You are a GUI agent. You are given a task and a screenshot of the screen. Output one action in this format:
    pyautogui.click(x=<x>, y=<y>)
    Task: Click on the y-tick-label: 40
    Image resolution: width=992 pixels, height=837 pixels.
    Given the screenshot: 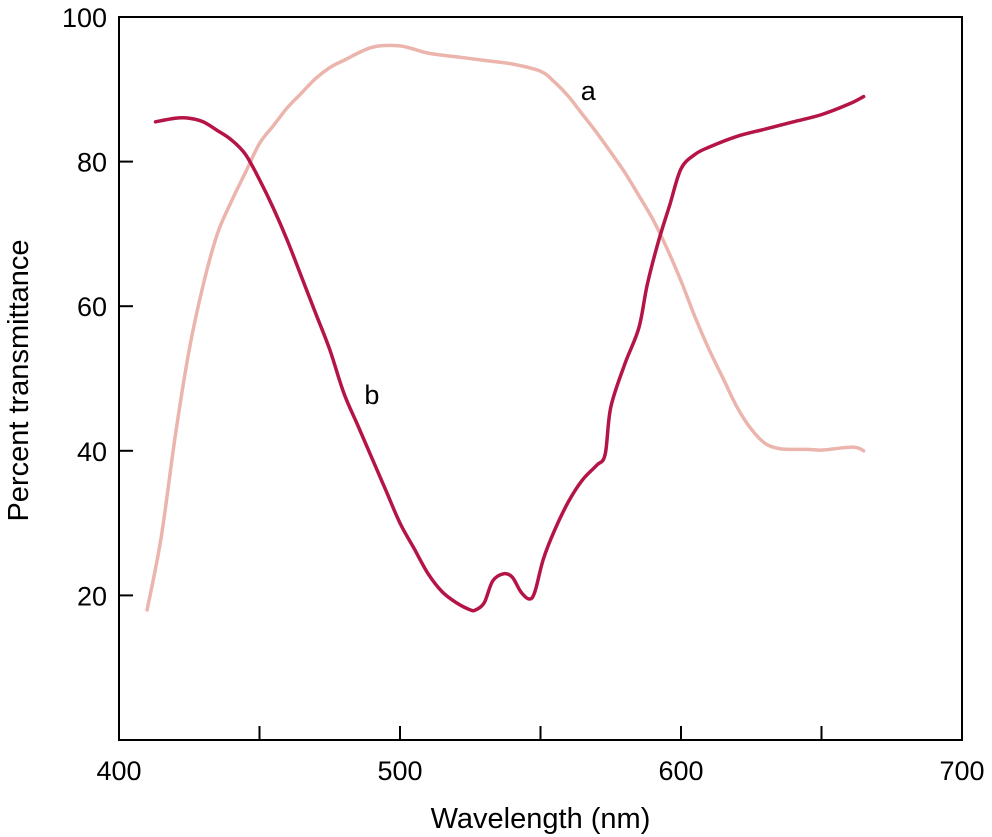 What is the action you would take?
    pyautogui.click(x=92, y=452)
    